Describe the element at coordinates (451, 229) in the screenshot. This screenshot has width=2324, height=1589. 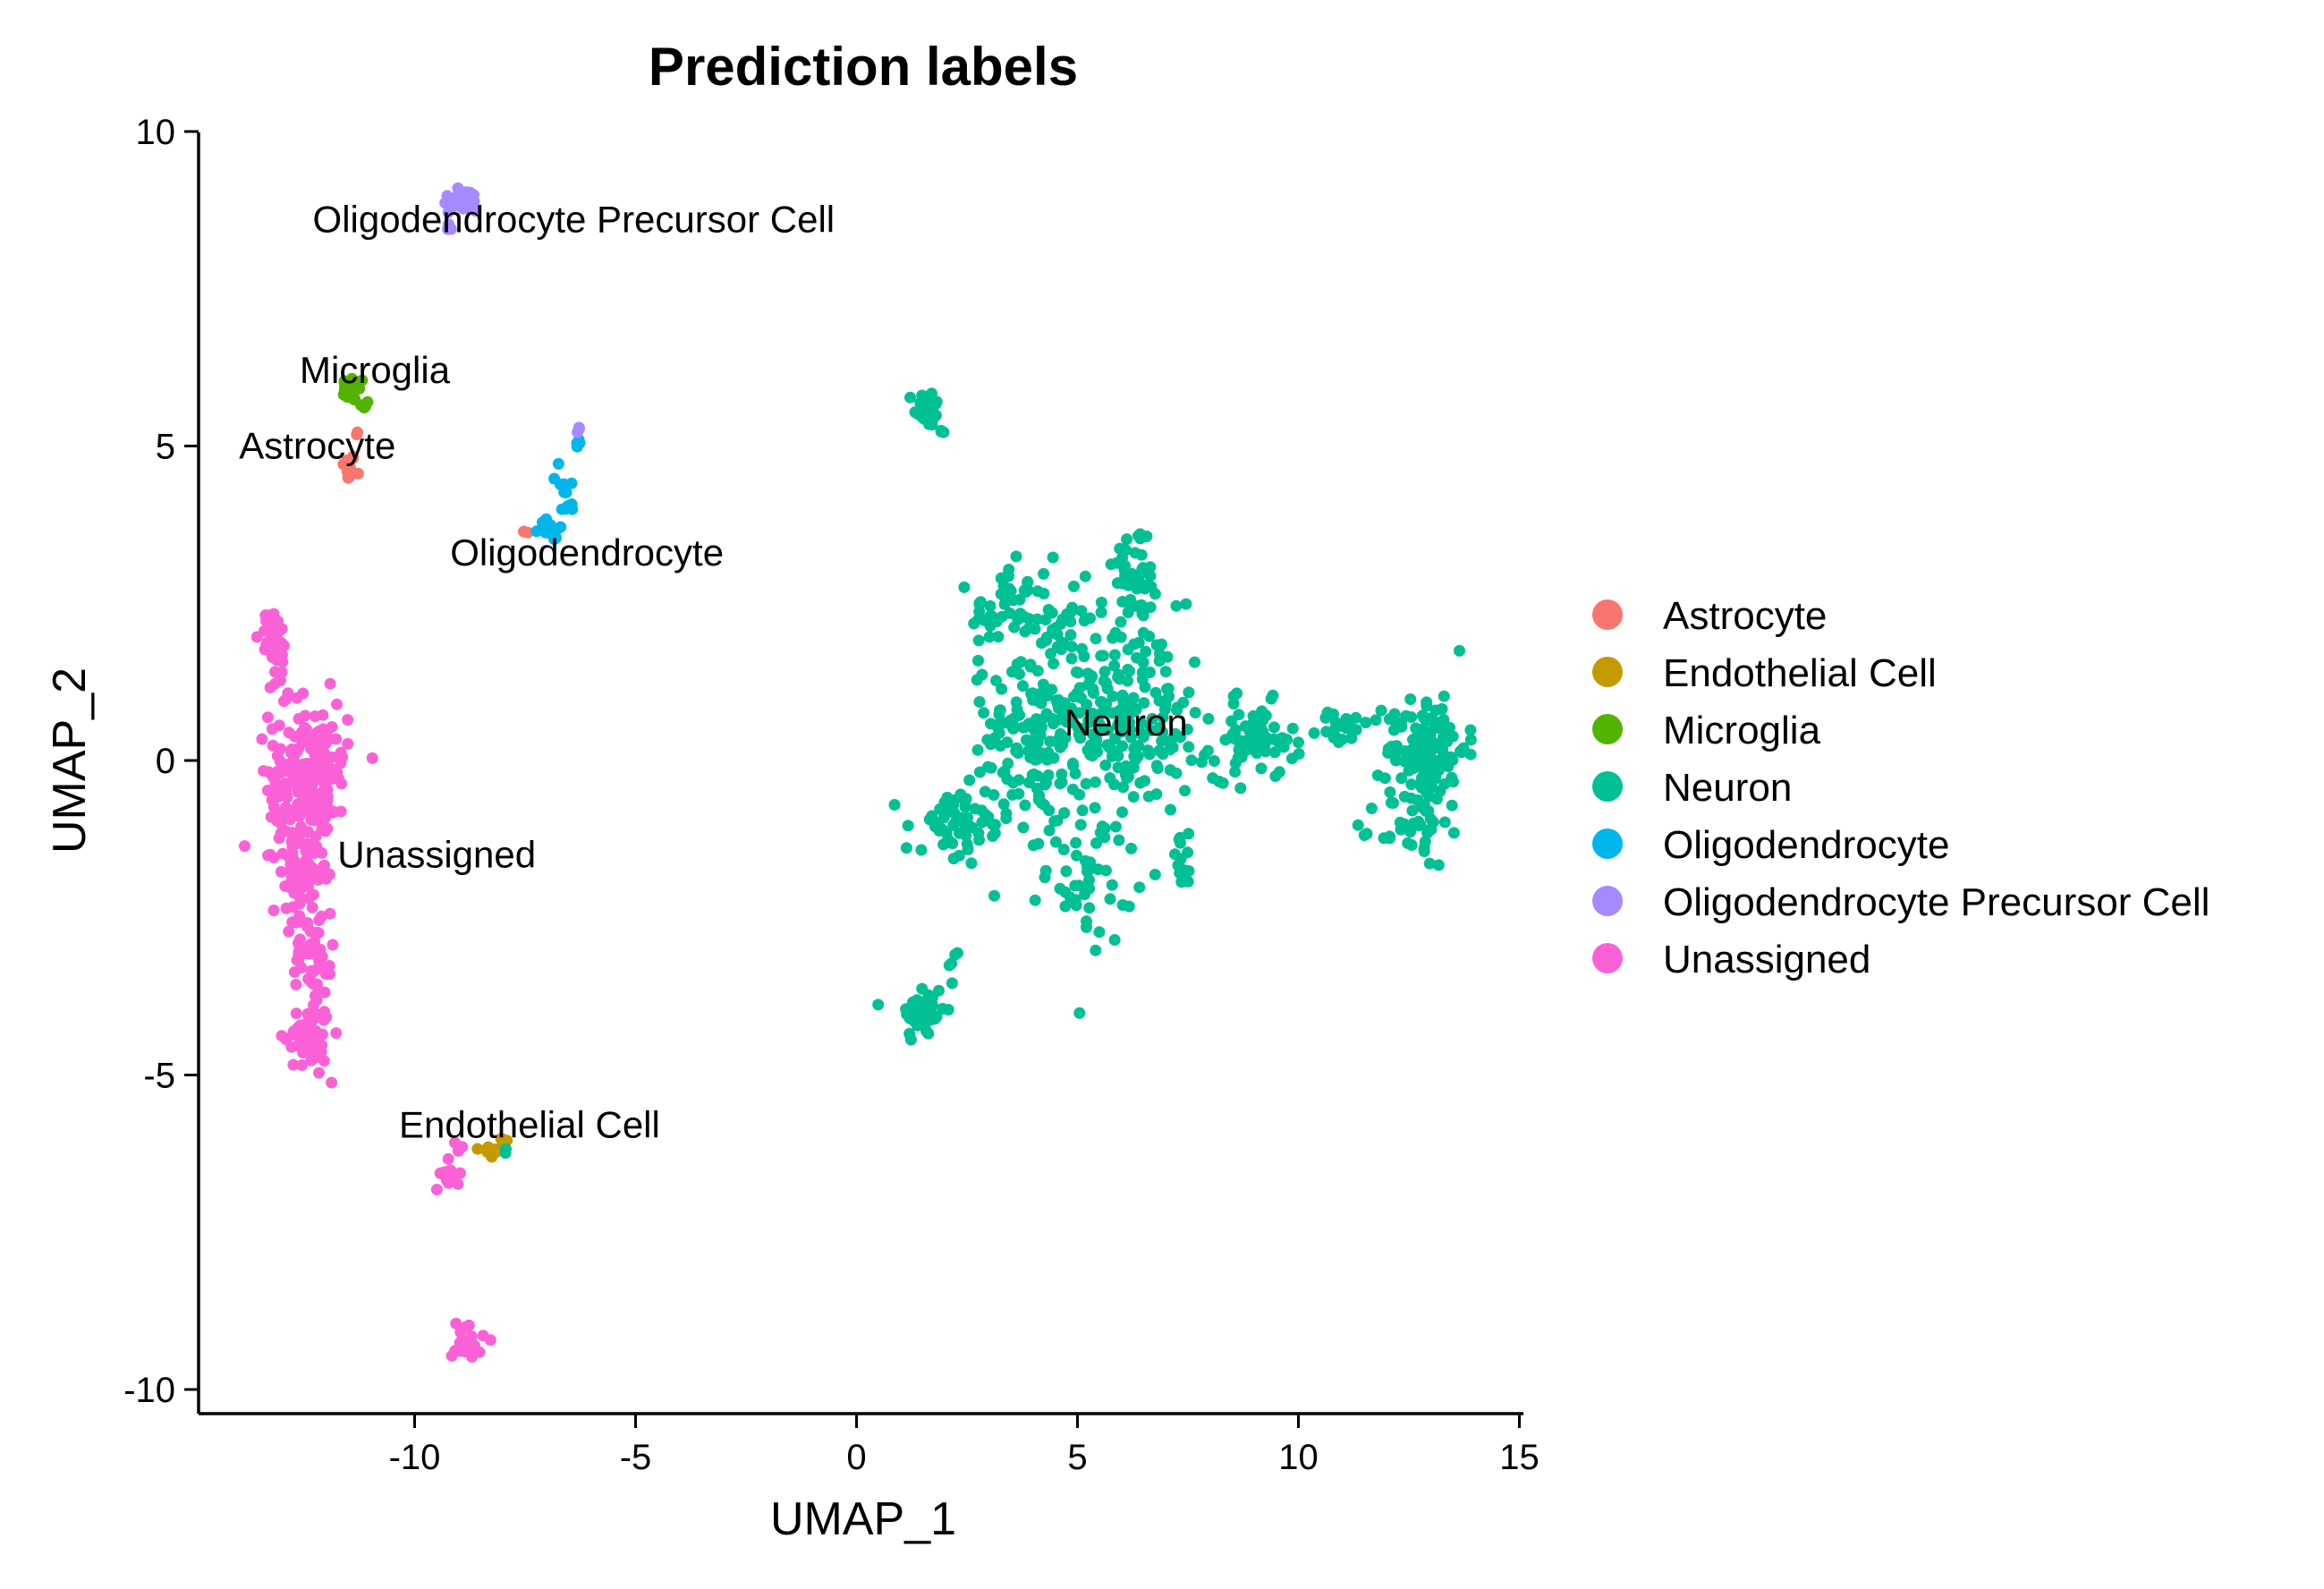
I see `point-oligodendrocyte-precursor-cell` at that location.